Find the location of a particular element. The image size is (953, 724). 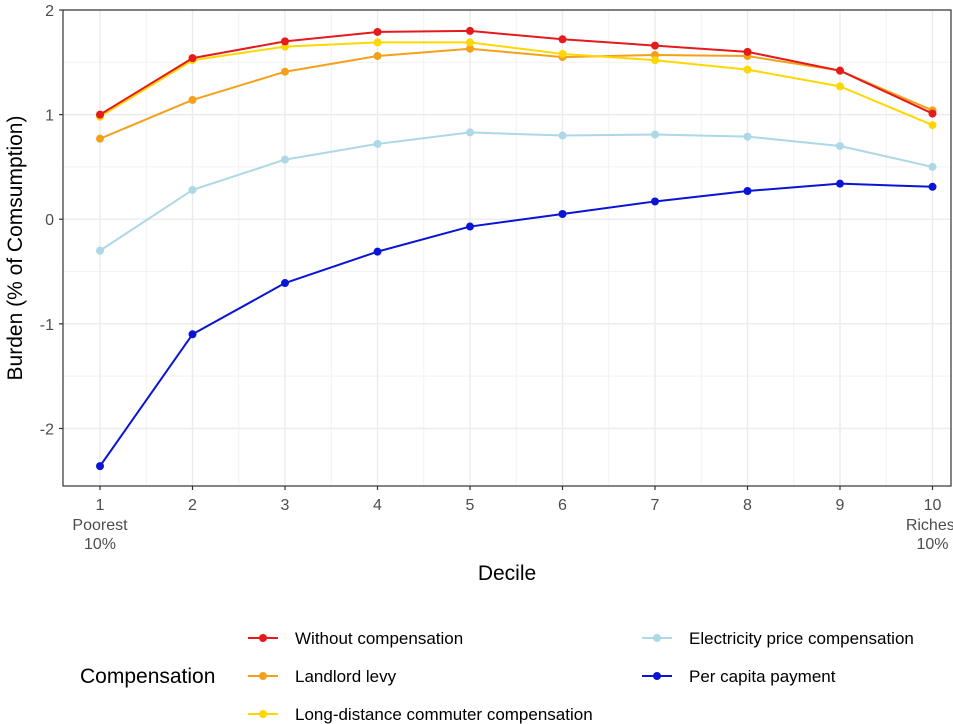

x-tick-label: 8 is located at coordinates (747, 505).